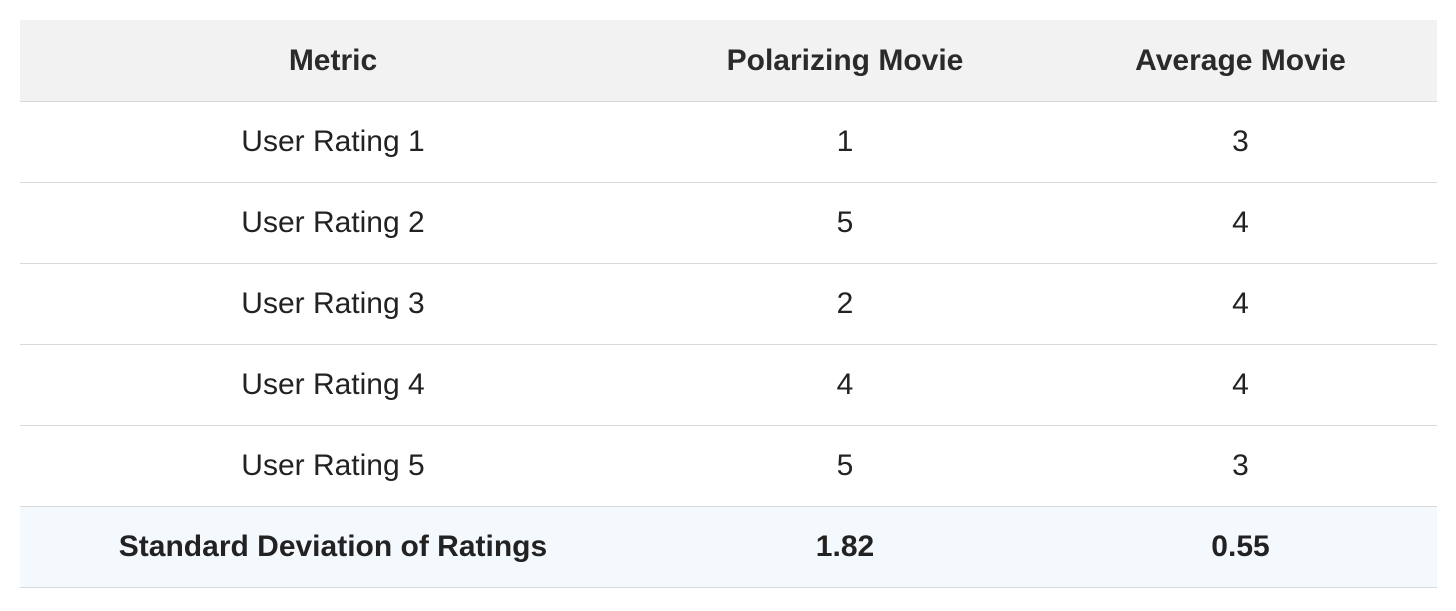  I want to click on table-cell: 2, so click(845, 304).